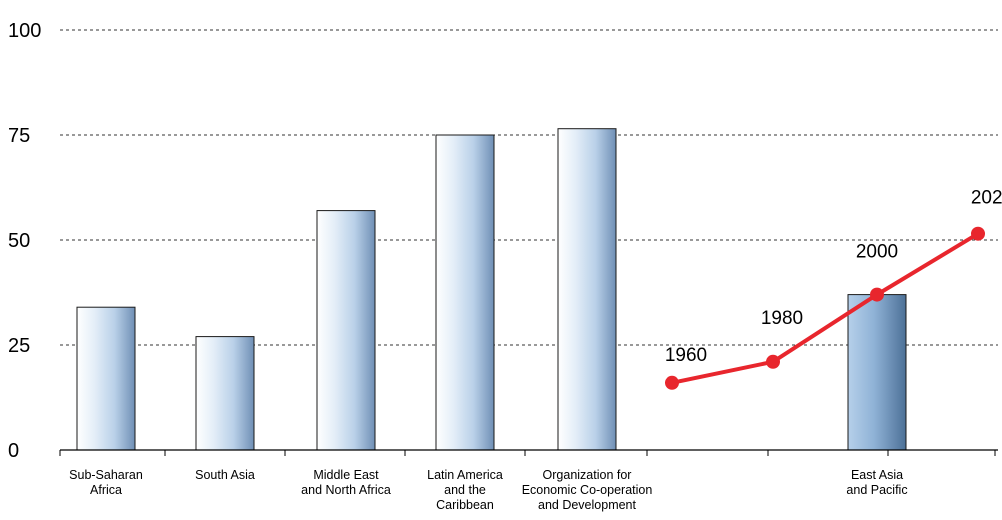 Image resolution: width=1002 pixels, height=520 pixels. Describe the element at coordinates (672, 382) in the screenshot. I see `trend-point-1960` at that location.